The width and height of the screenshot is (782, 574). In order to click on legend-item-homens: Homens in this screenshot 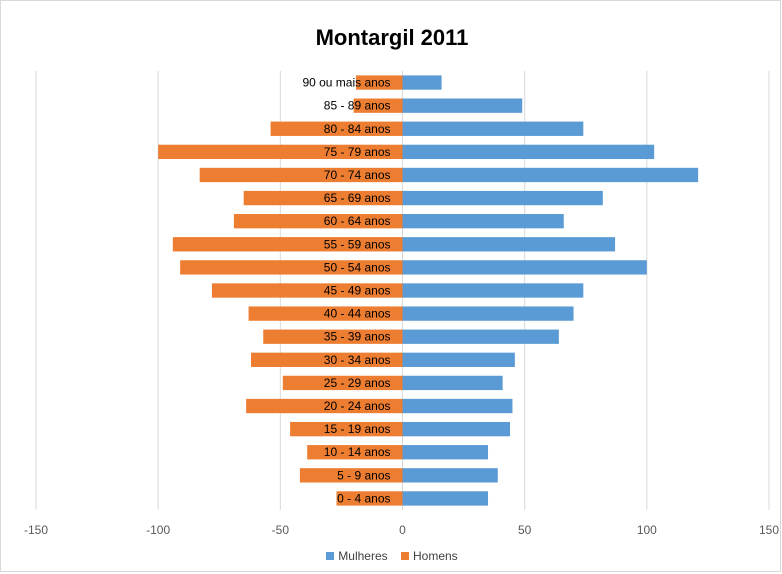, I will do `click(429, 556)`.